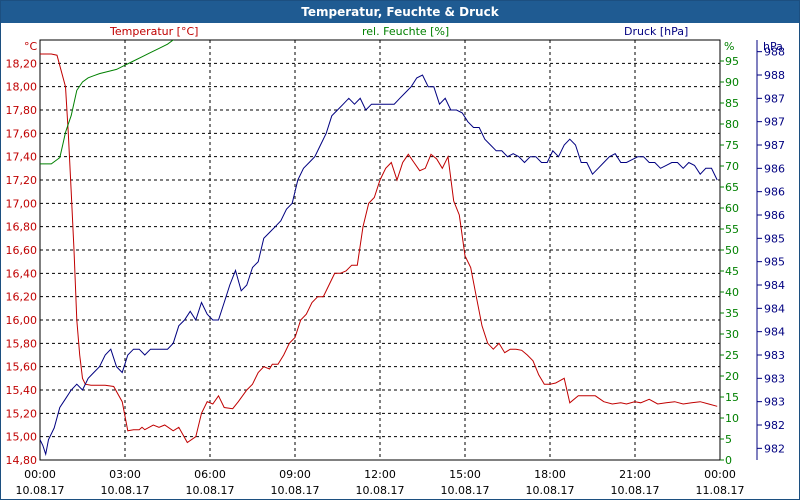 The image size is (800, 500). I want to click on pressure-axis-title: Druck [hPa], so click(656, 31).